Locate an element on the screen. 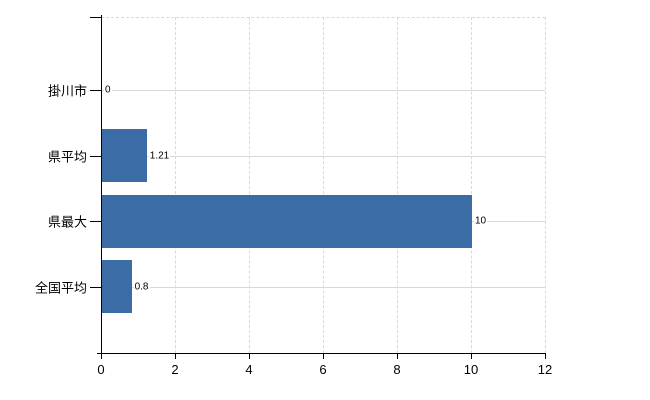  y-axis is located at coordinates (101, 184).